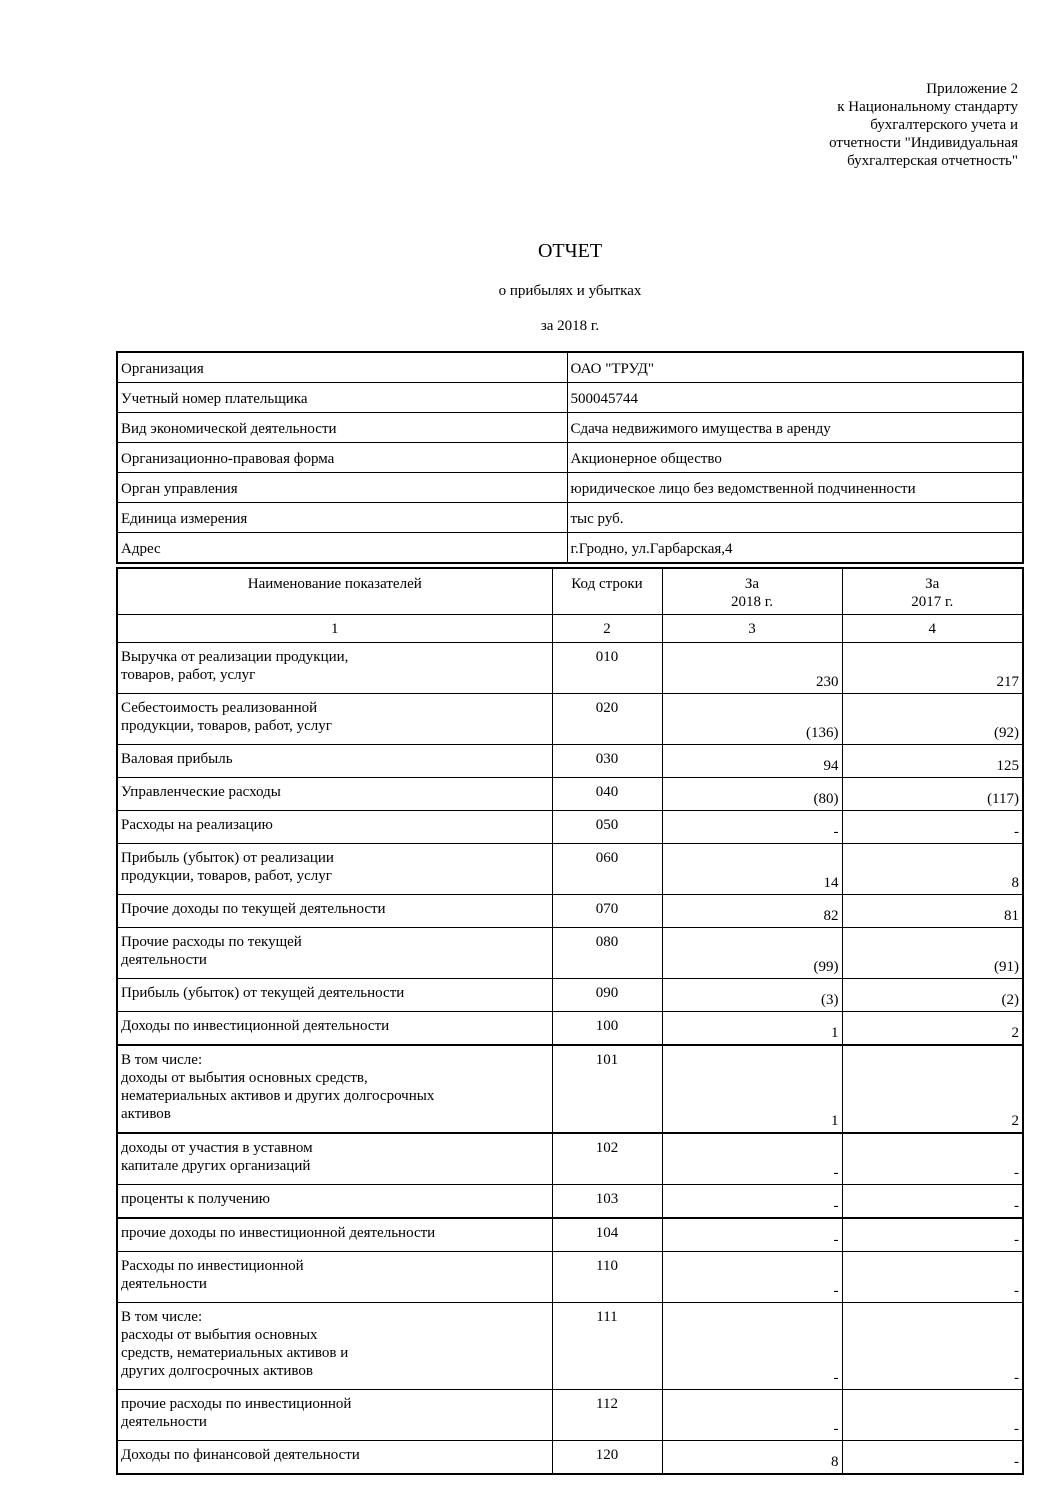 Image resolution: width=1058 pixels, height=1497 pixels. I want to click on value-2018: (136), so click(752, 719).